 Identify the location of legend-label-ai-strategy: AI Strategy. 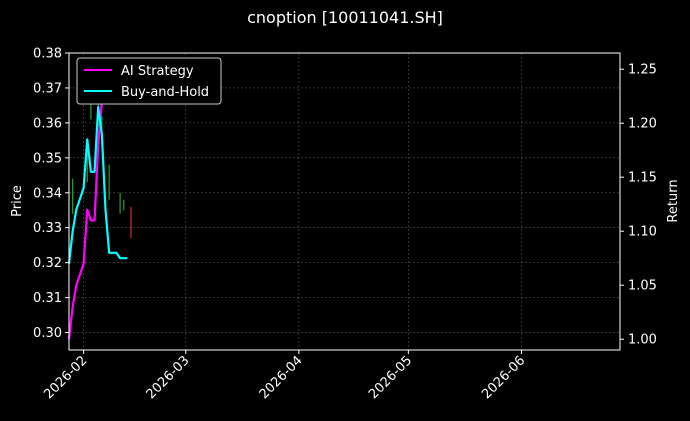
(157, 71).